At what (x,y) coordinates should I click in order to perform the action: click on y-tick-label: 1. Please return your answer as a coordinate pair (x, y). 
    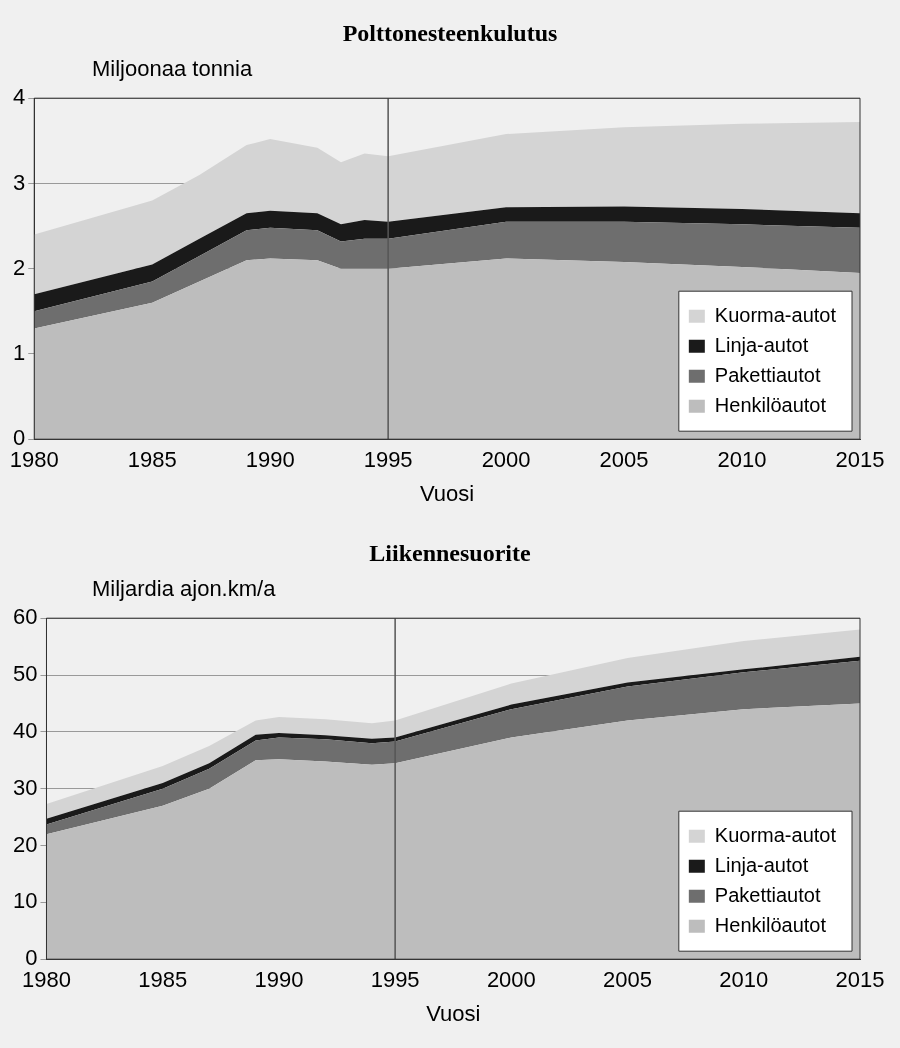
    Looking at the image, I should click on (19, 353).